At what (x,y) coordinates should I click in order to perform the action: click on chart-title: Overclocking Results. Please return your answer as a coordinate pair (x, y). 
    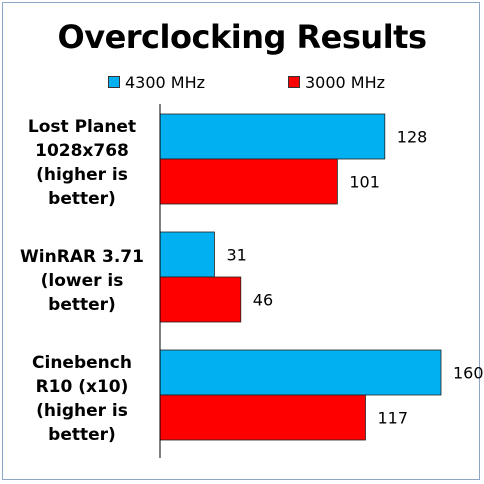
    Looking at the image, I should click on (242, 37).